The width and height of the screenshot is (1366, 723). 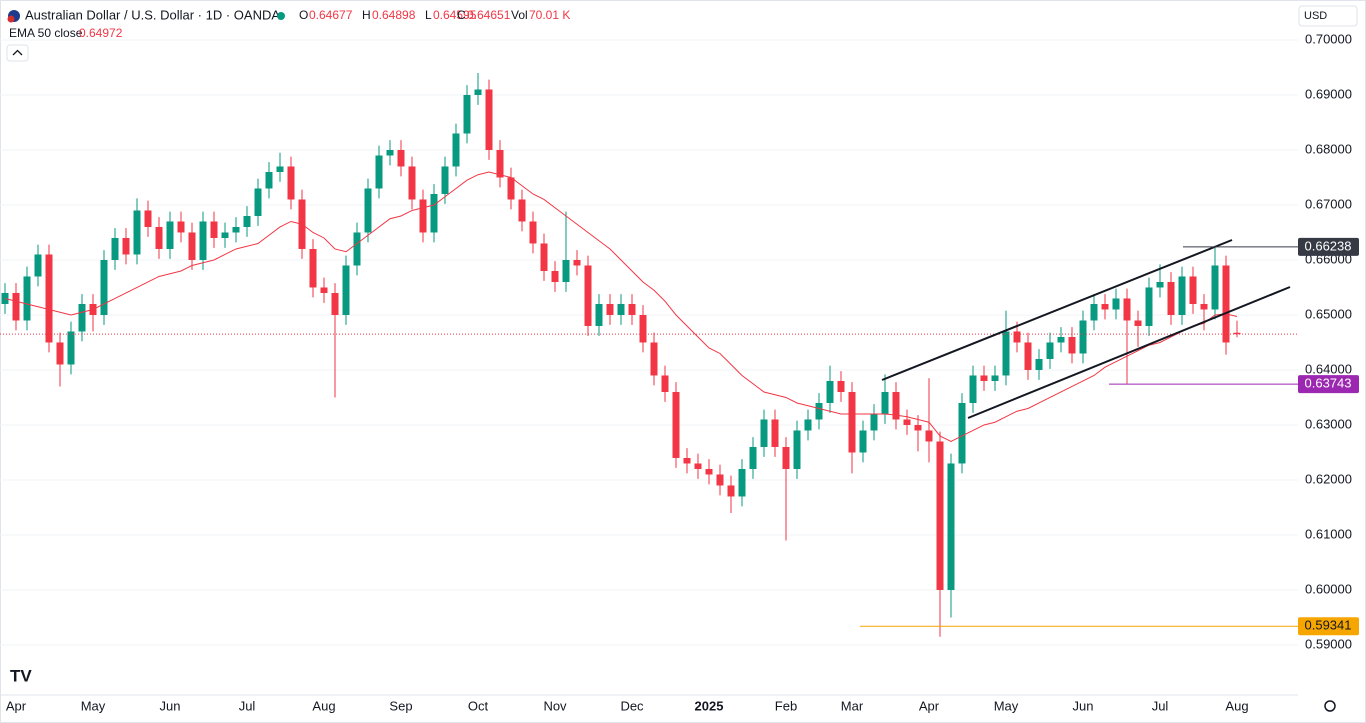 What do you see at coordinates (632, 705) in the screenshot?
I see `x-tick-label: Dec` at bounding box center [632, 705].